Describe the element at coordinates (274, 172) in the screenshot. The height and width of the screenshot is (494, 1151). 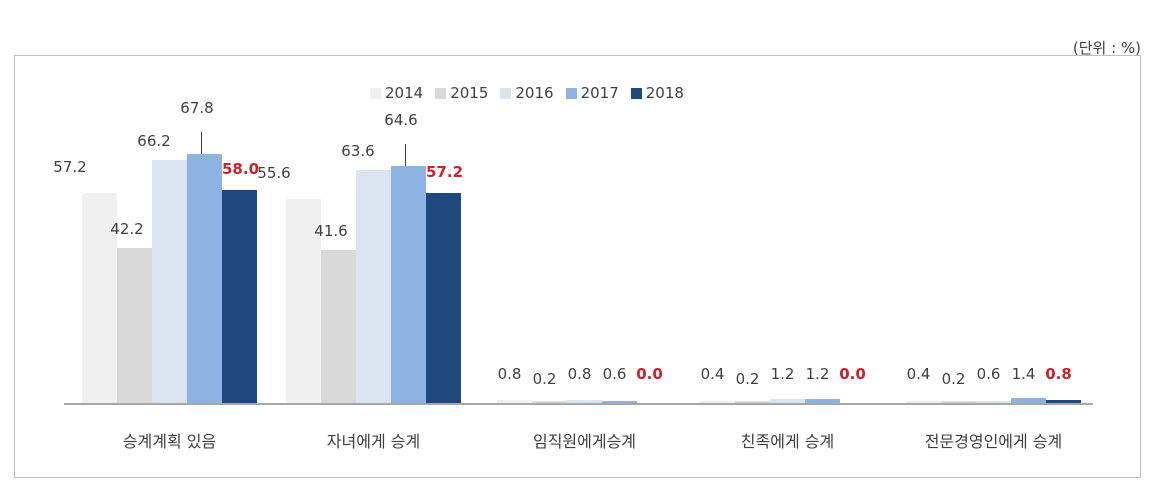
I see `value-label: 55.6` at that location.